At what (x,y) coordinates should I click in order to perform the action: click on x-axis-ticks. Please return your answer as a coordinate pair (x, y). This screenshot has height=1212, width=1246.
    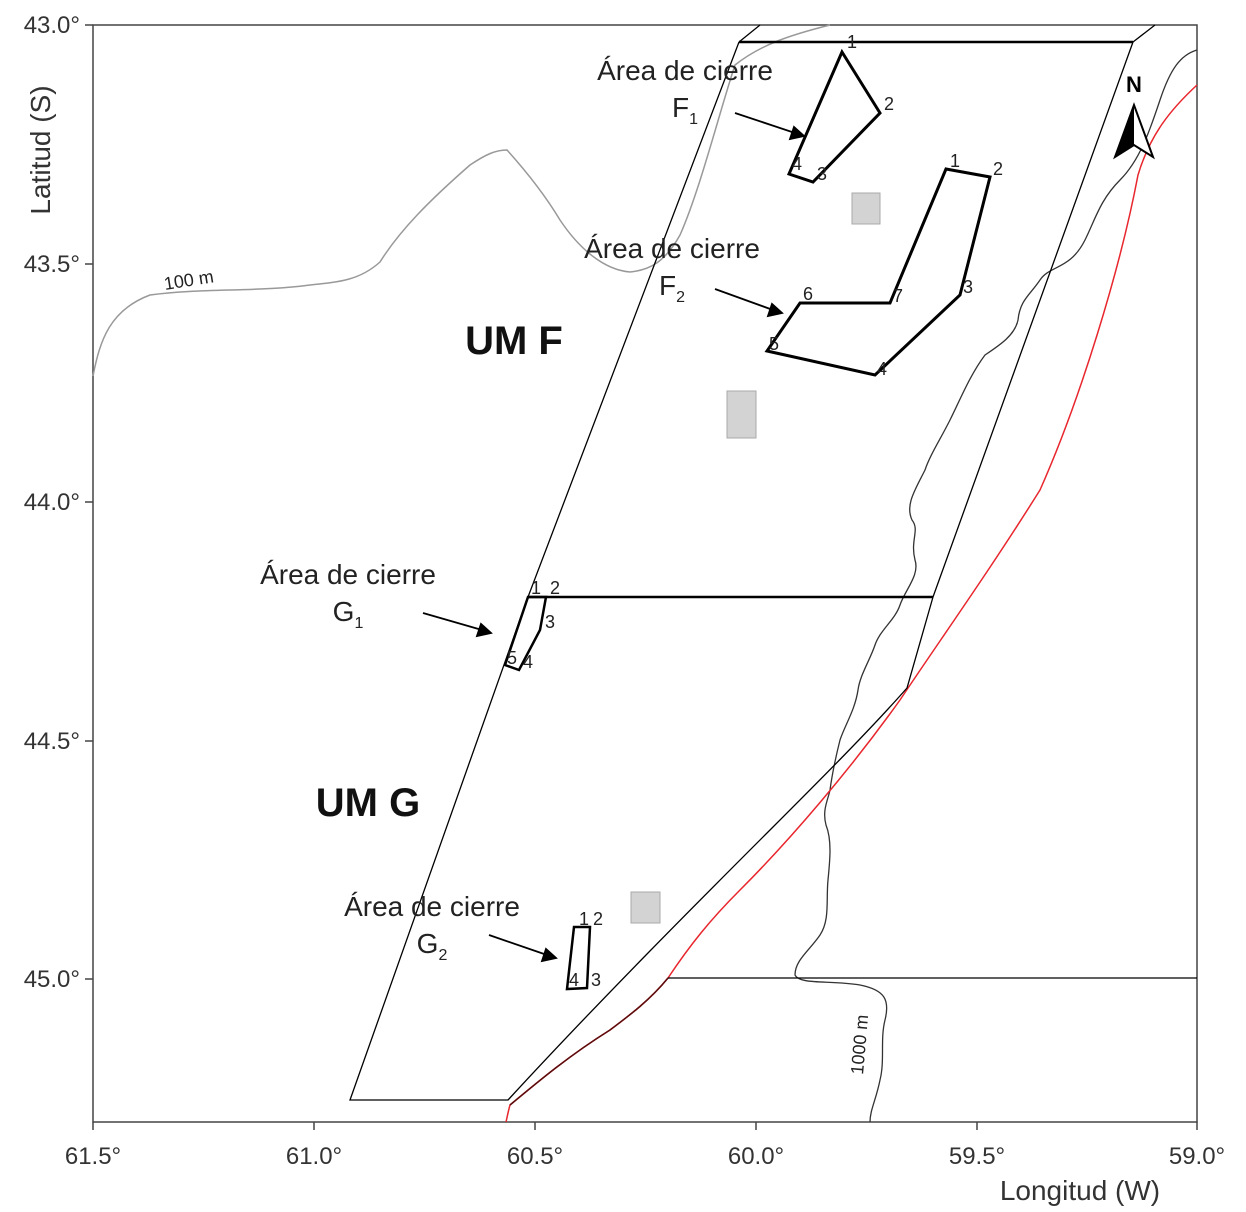
    Looking at the image, I should click on (645, 1126).